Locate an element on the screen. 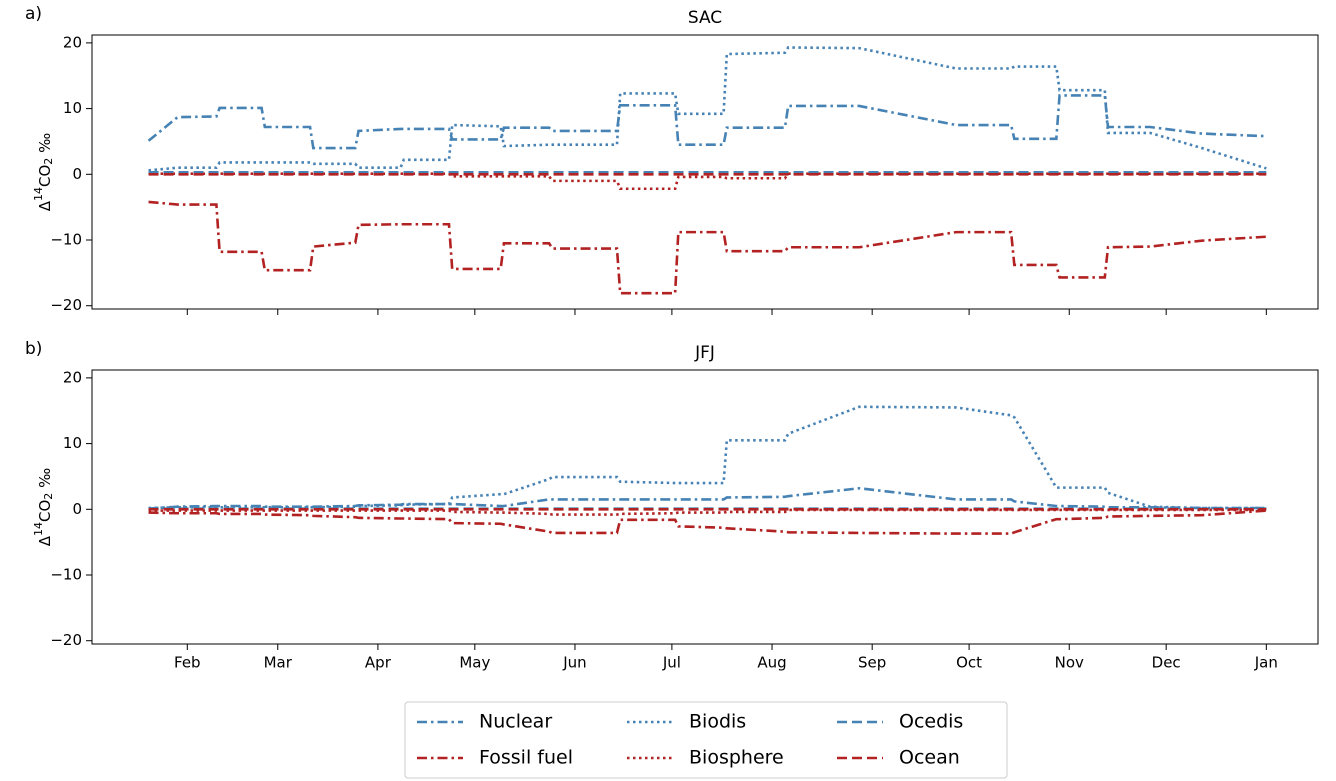 Image resolution: width=1336 pixels, height=781 pixels. legend-label: Ocean is located at coordinates (929, 758).